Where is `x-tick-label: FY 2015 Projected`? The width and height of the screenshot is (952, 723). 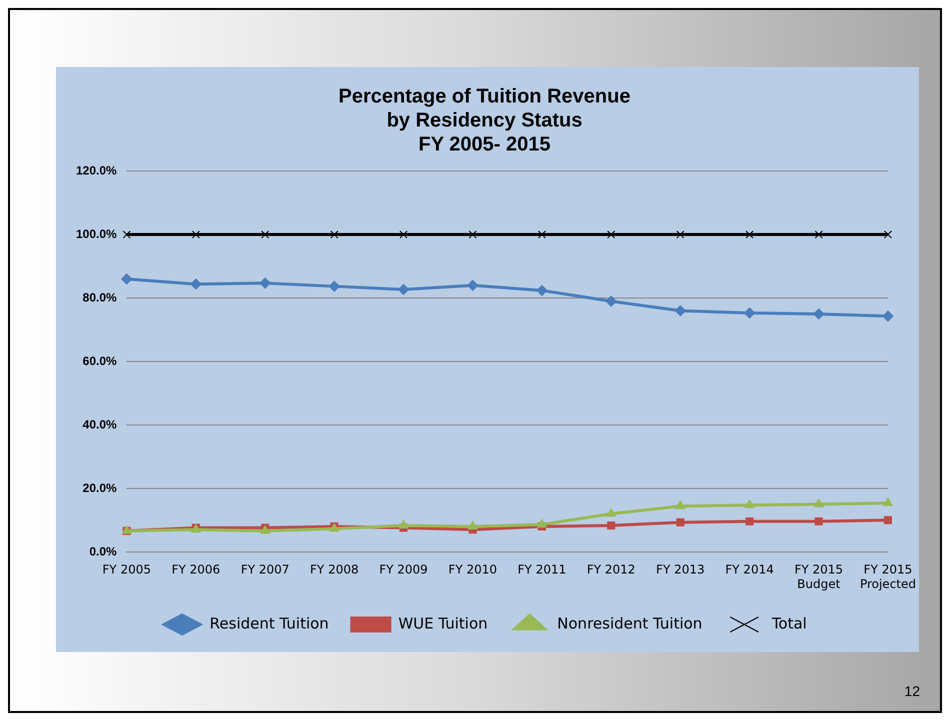
x-tick-label: FY 2015 Projected is located at coordinates (888, 576).